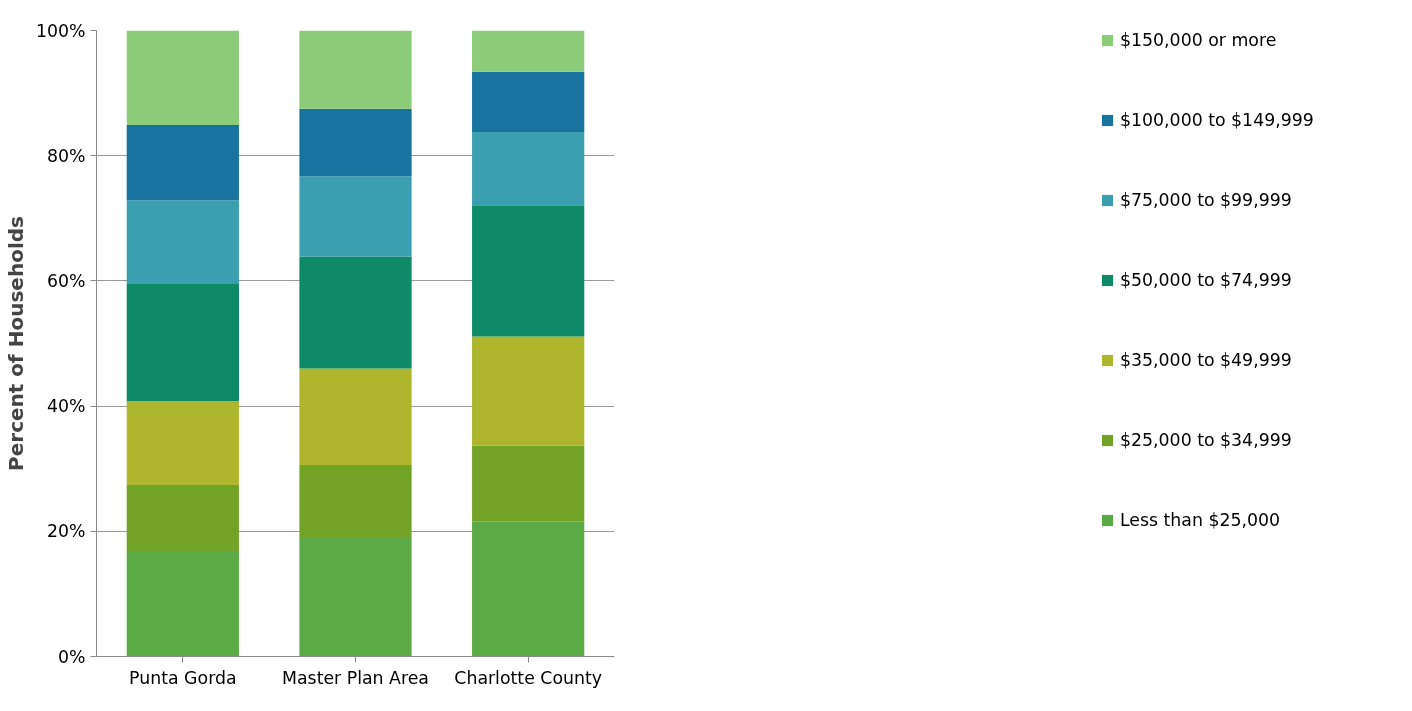 The width and height of the screenshot is (1412, 711). I want to click on legend-label: Less than $25,000, so click(1201, 520).